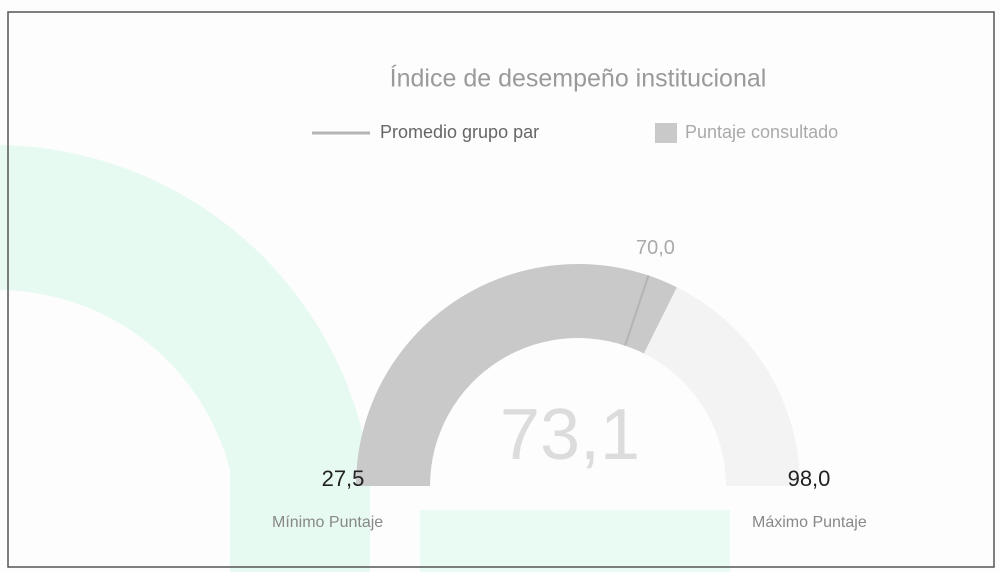 The width and height of the screenshot is (1000, 572). I want to click on chart-title: Índice de desempeño institucional, so click(578, 78).